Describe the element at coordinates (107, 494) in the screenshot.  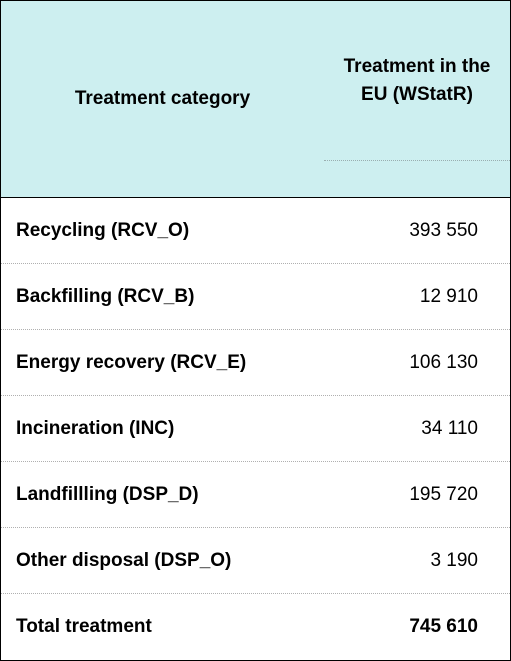
I see `row-category: Landfillling (DSP_D)` at that location.